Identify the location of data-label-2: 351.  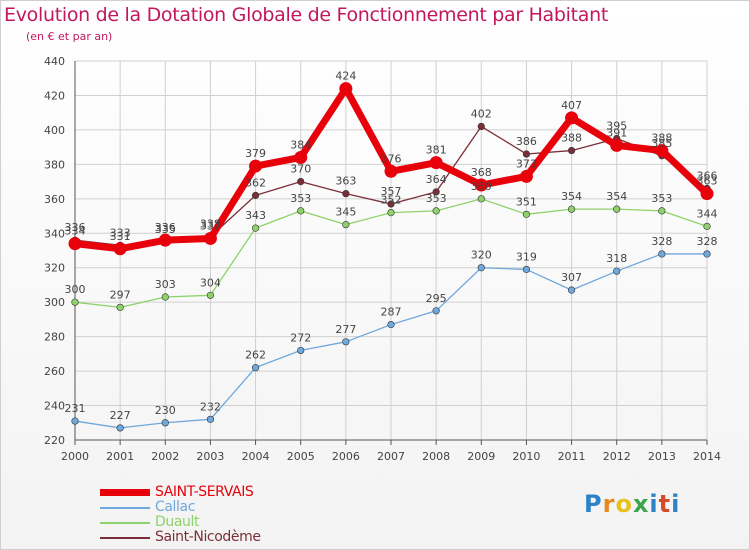
(526, 201).